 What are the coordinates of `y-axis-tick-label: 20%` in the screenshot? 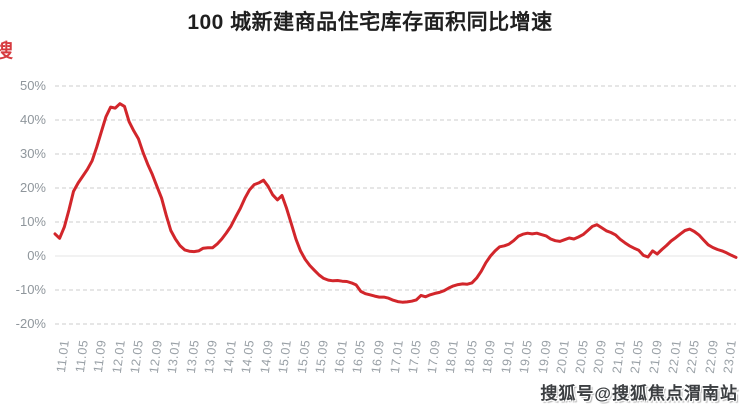 It's located at (32, 187).